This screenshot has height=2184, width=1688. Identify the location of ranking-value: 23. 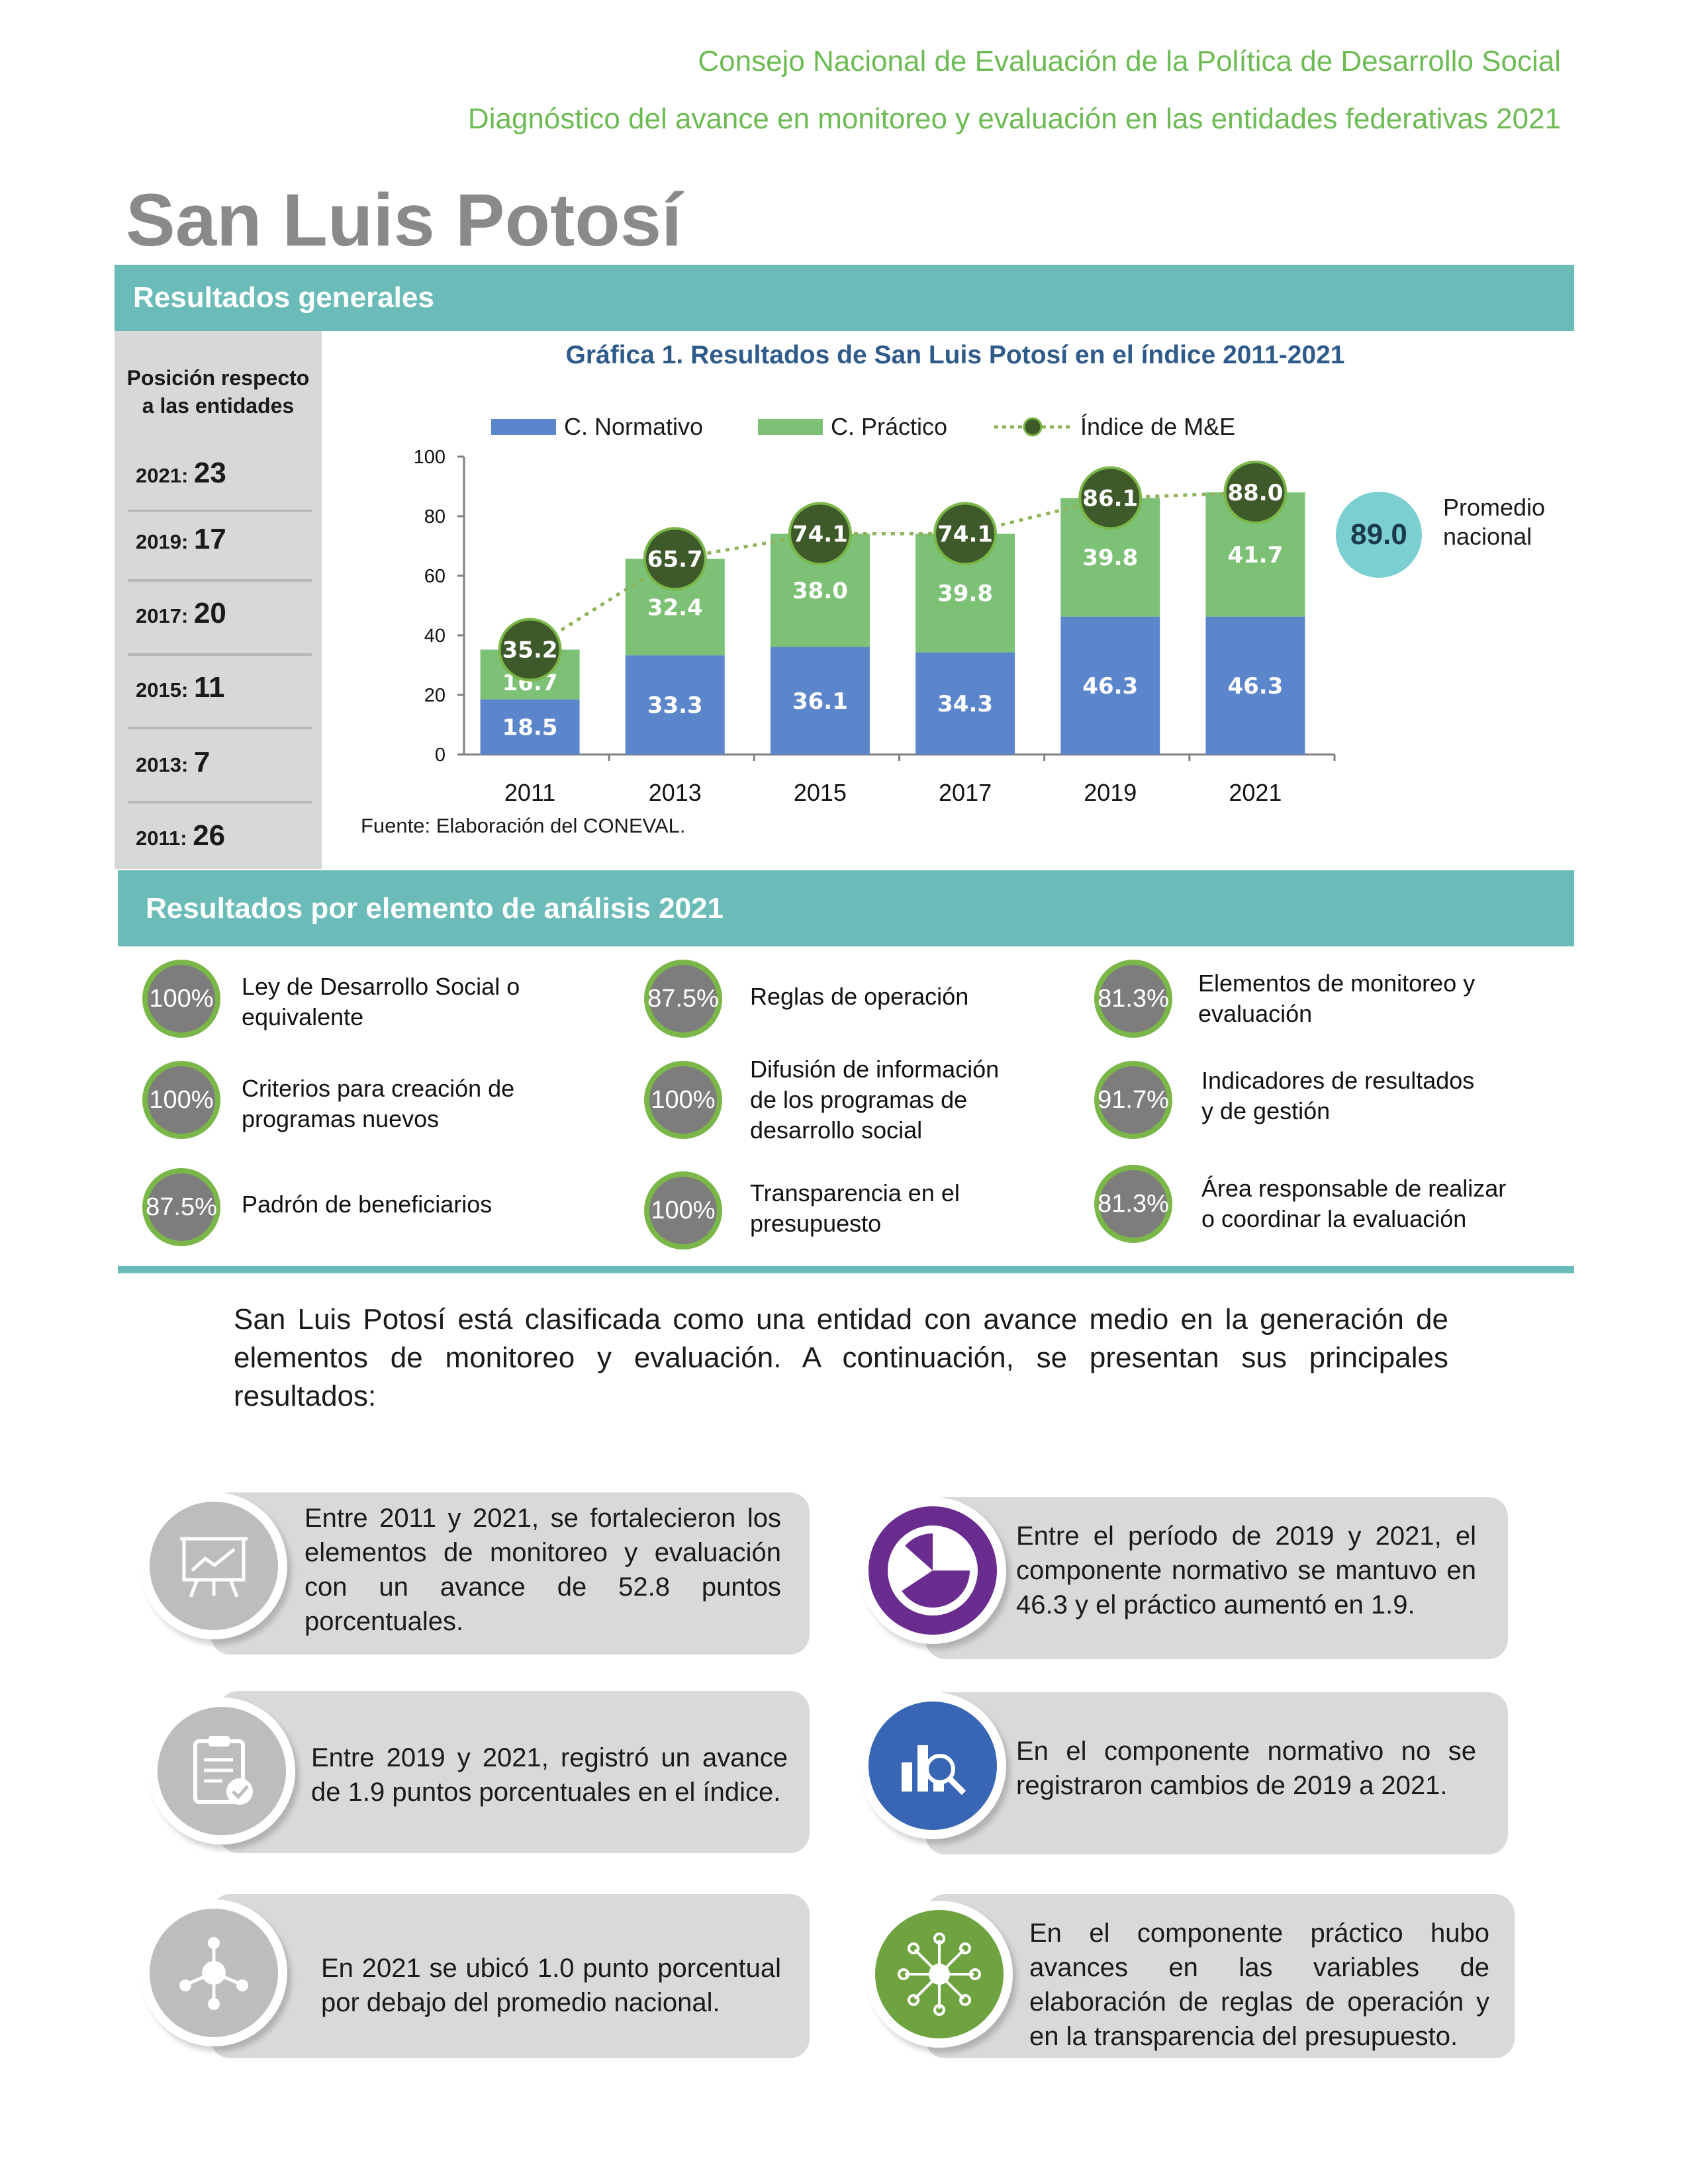
(209, 473).